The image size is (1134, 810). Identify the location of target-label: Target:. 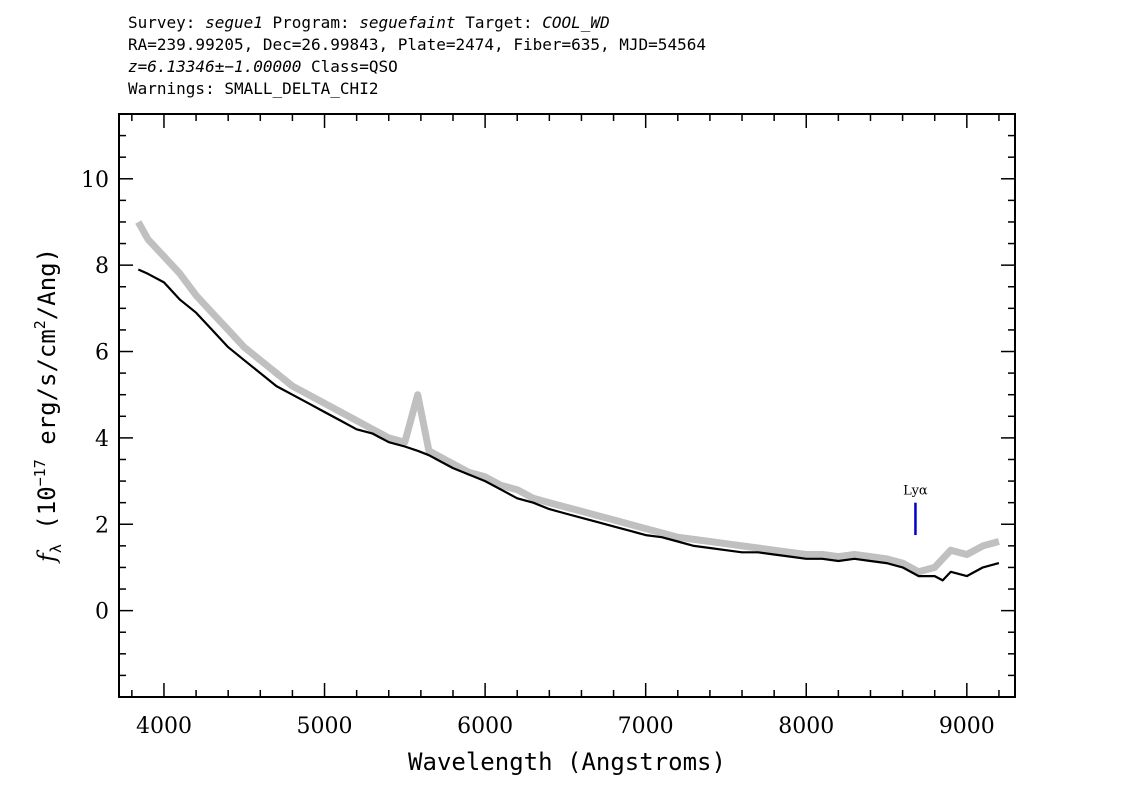
(499, 22).